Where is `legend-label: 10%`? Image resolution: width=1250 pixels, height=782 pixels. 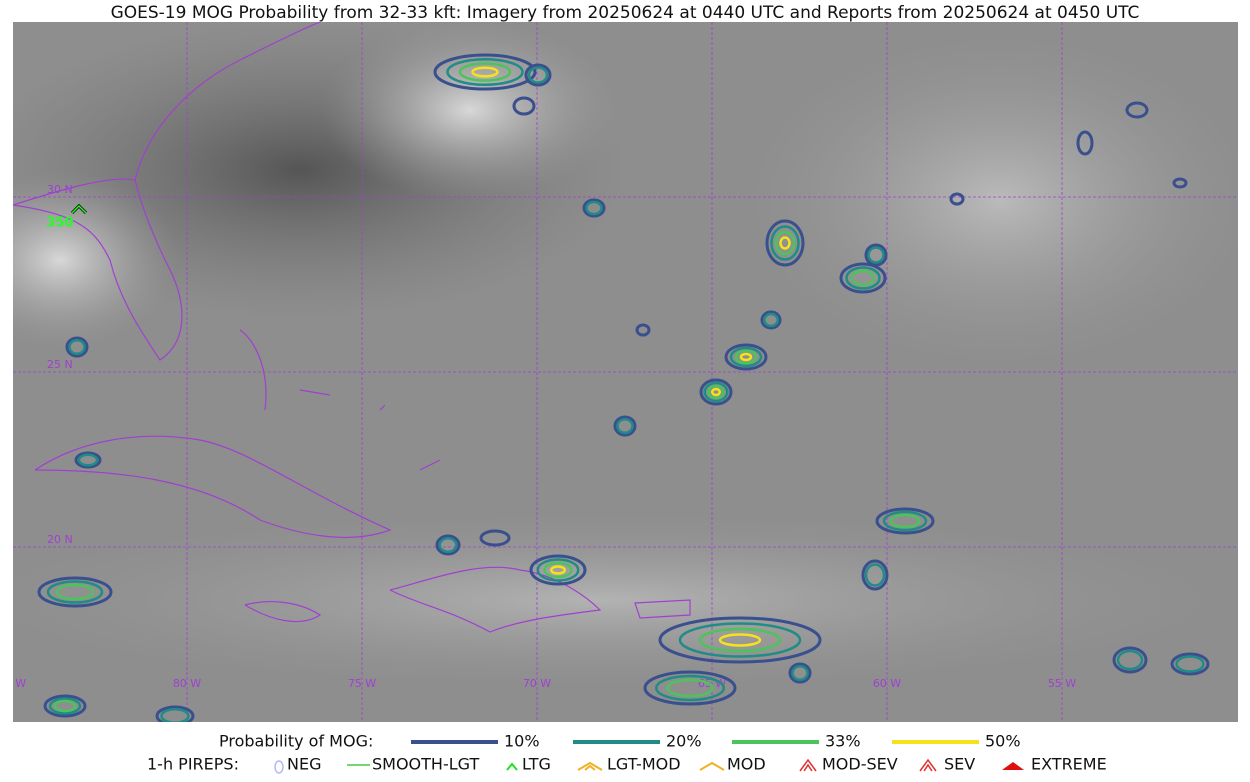
legend-label: 10% is located at coordinates (522, 741).